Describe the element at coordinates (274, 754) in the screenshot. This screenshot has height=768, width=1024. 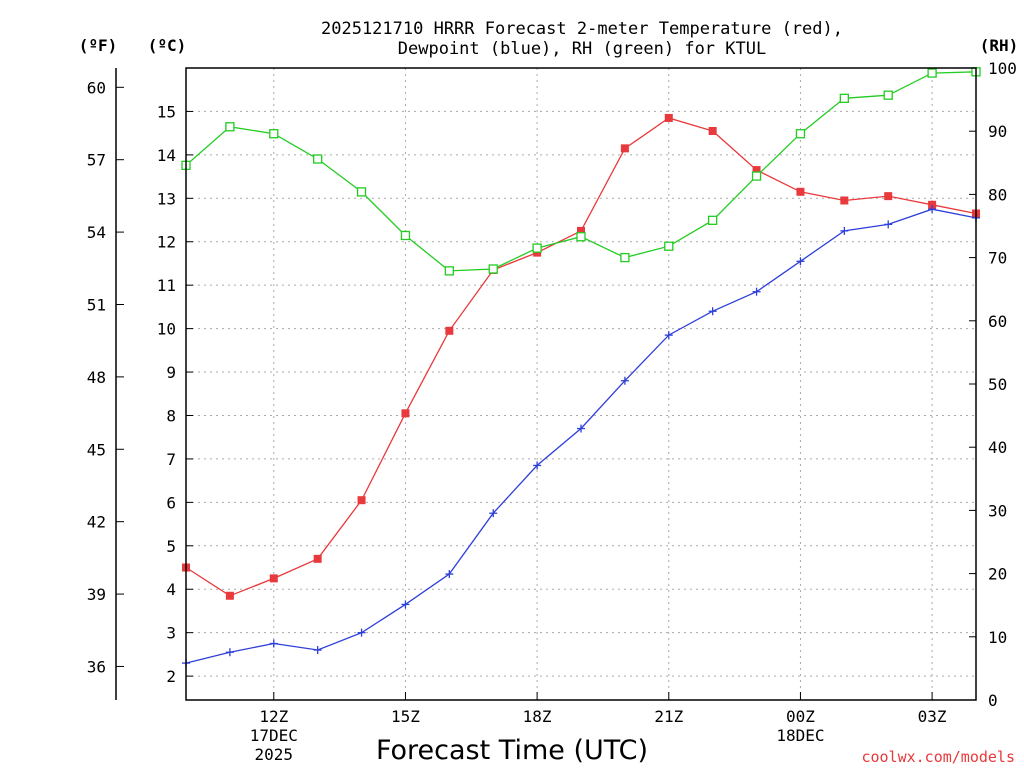
I see `x-tick-year-label: 2025` at that location.